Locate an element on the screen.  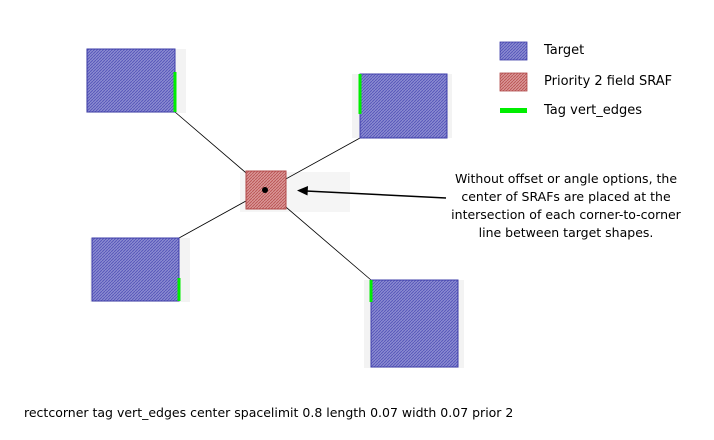
target-bottom-right is located at coordinates (414, 323).